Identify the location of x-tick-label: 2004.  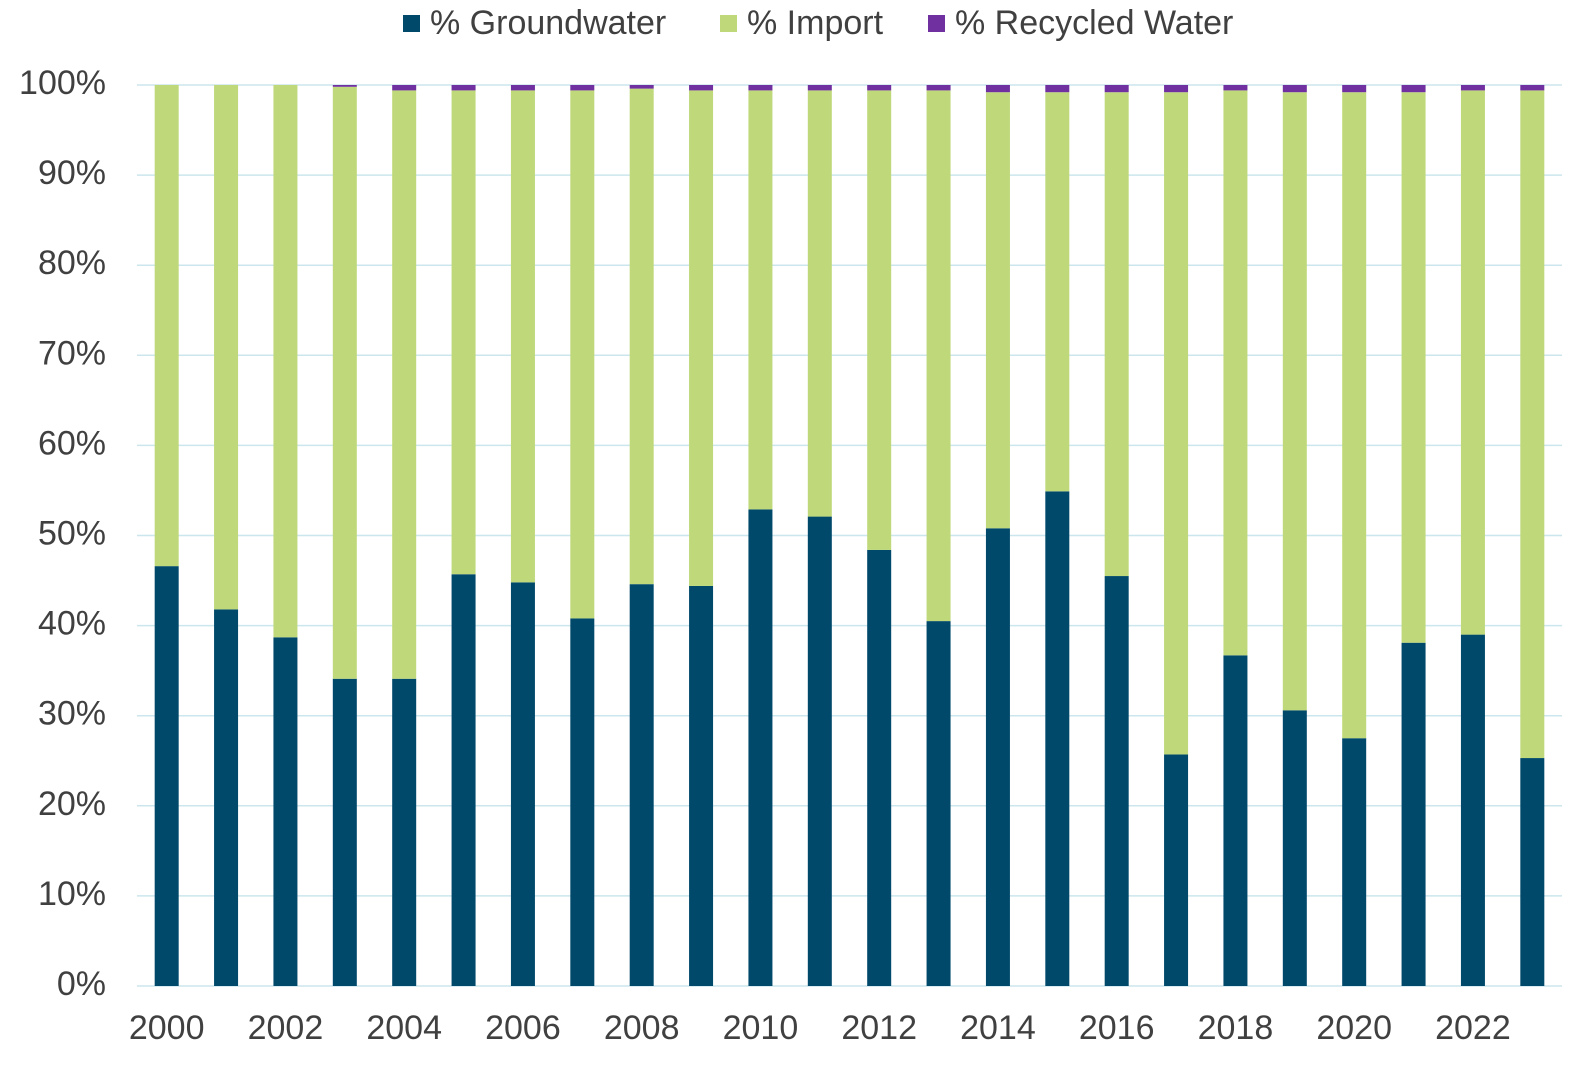
(404, 1028).